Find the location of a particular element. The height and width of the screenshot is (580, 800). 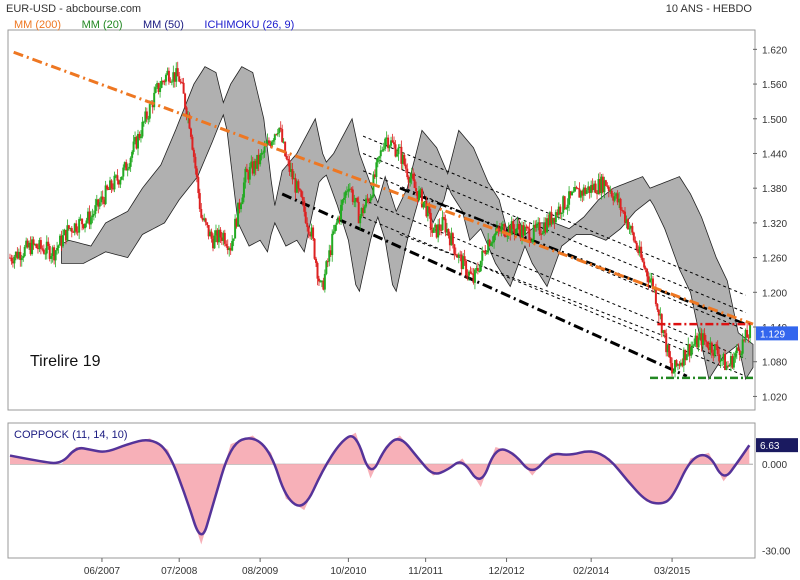

symbol-source-label: EUR-USD - abcbourse.com is located at coordinates (74, 9).